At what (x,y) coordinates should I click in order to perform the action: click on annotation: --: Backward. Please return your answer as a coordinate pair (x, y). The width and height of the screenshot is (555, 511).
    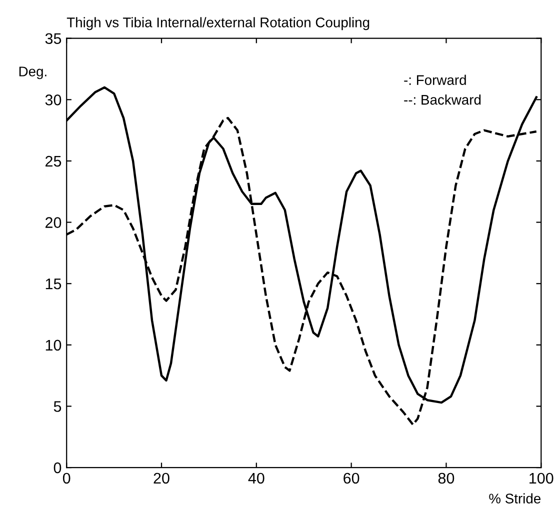
    Looking at the image, I should click on (442, 99).